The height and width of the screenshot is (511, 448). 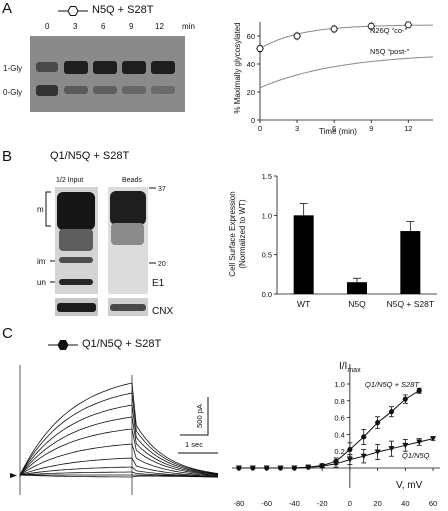 I want to click on panel-b-letter: B, so click(x=7, y=156).